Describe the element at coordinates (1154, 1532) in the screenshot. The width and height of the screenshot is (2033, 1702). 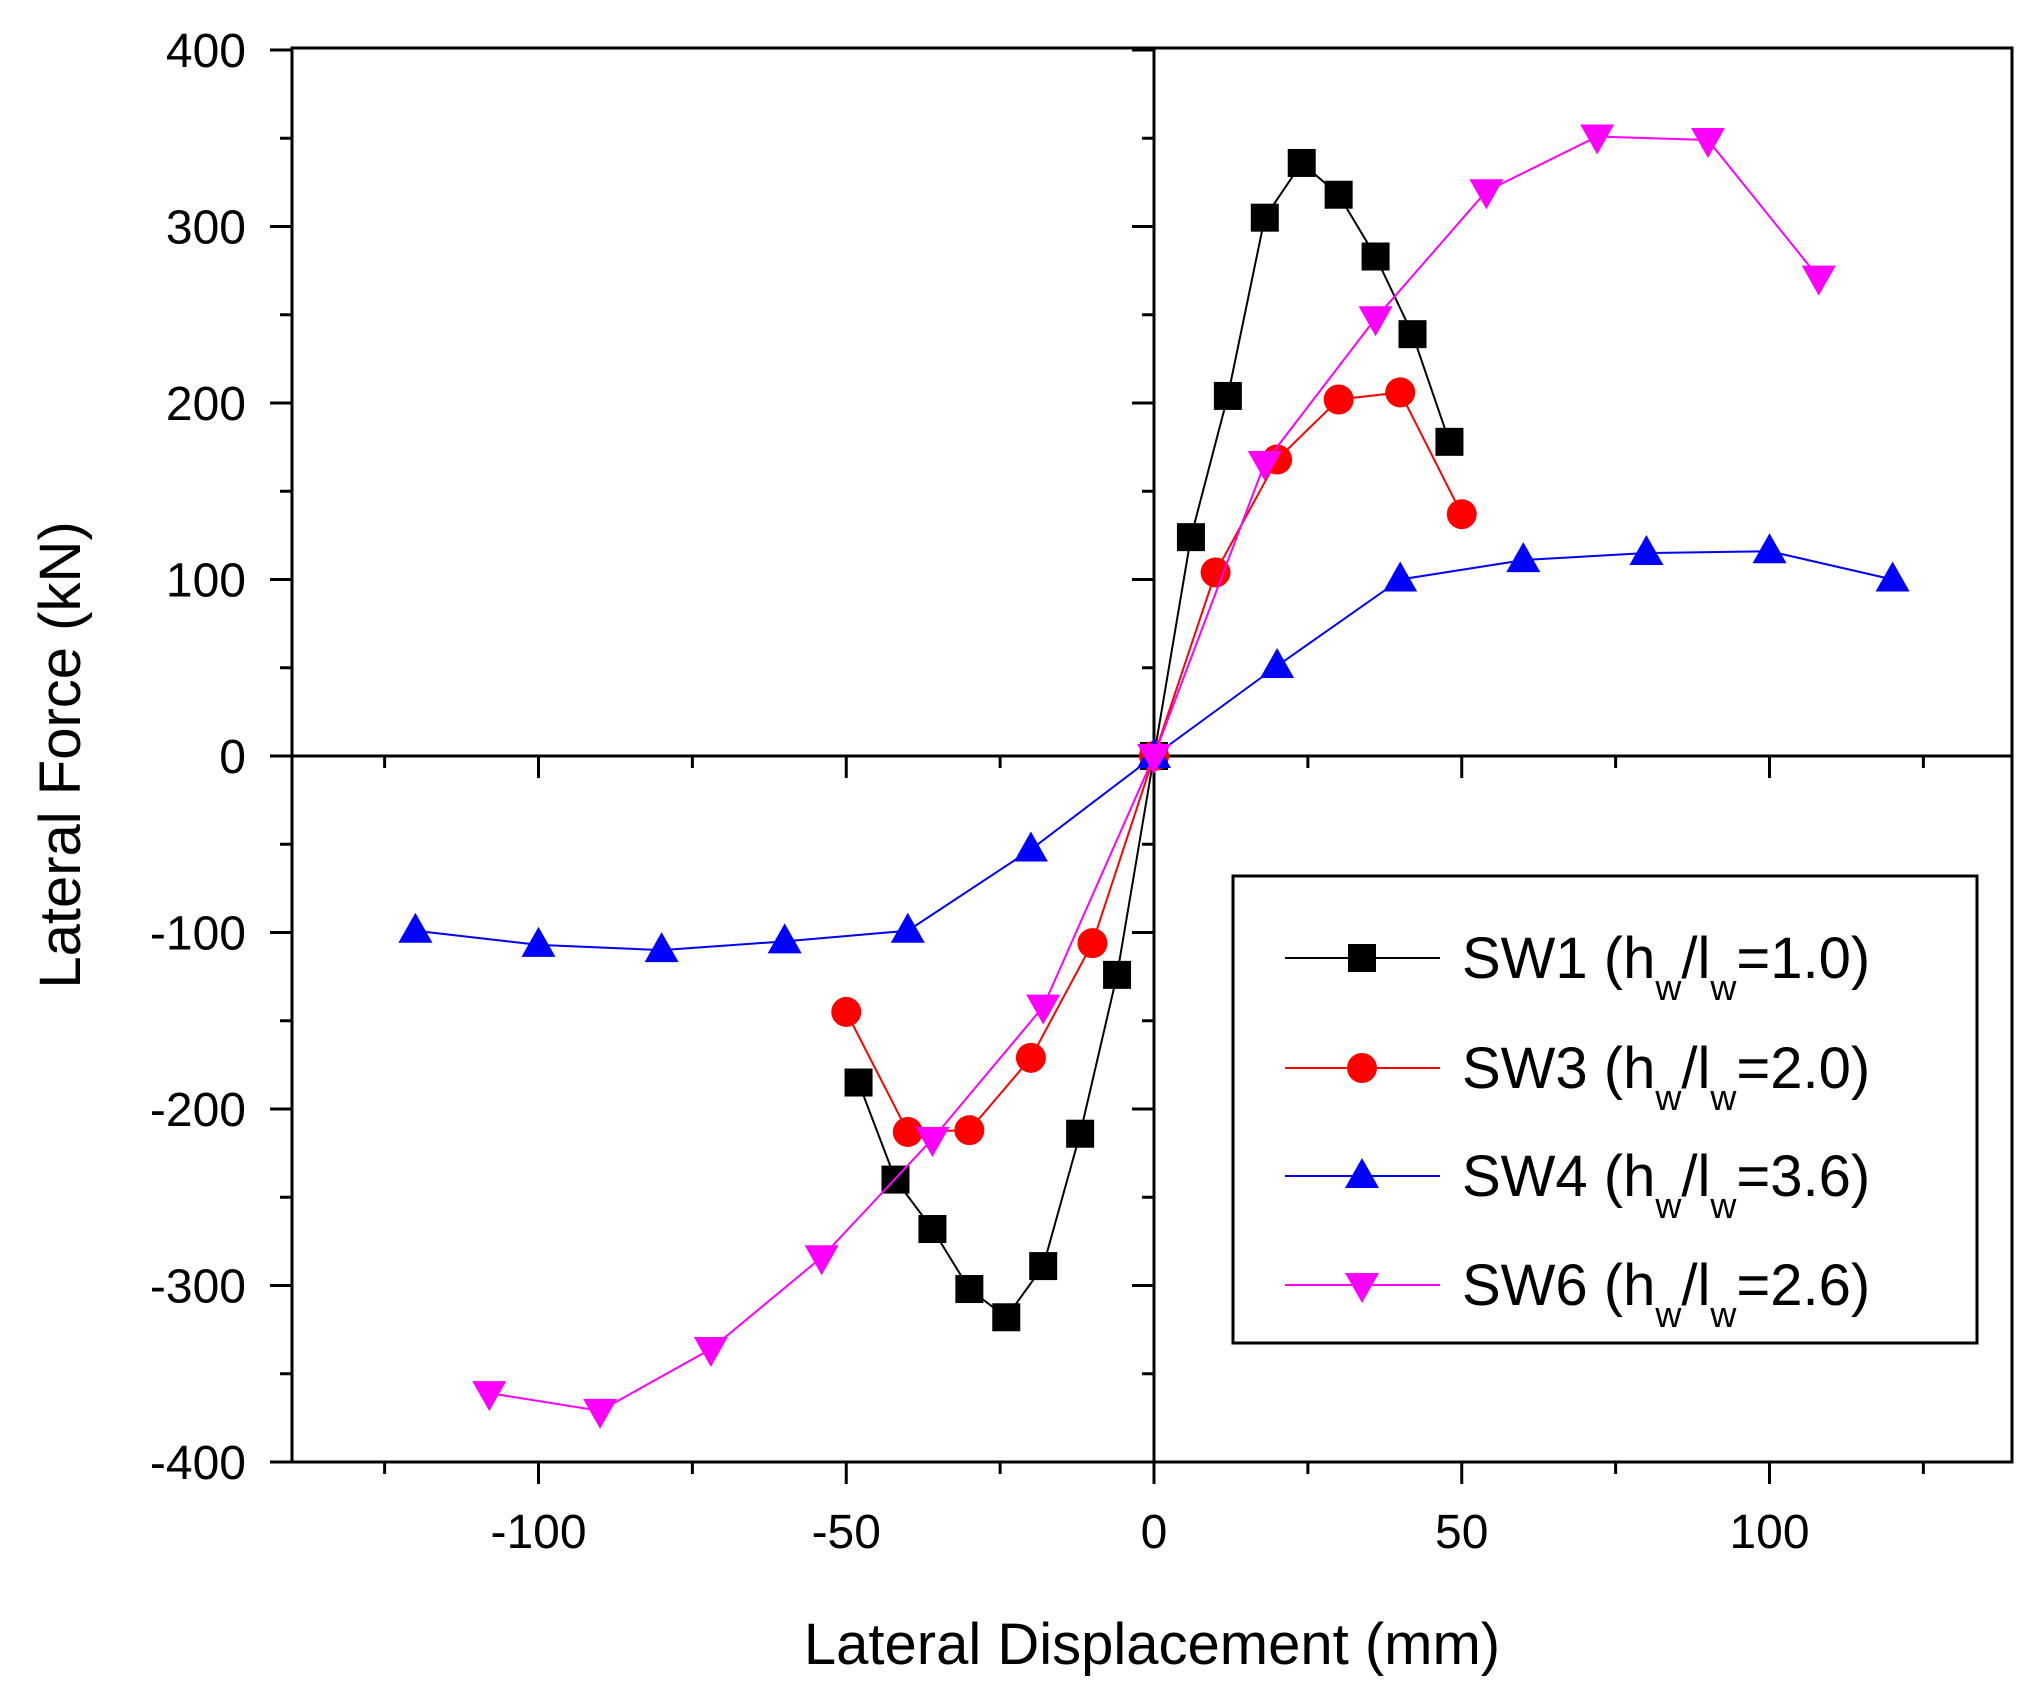
I see `x-tick-label: 0` at that location.